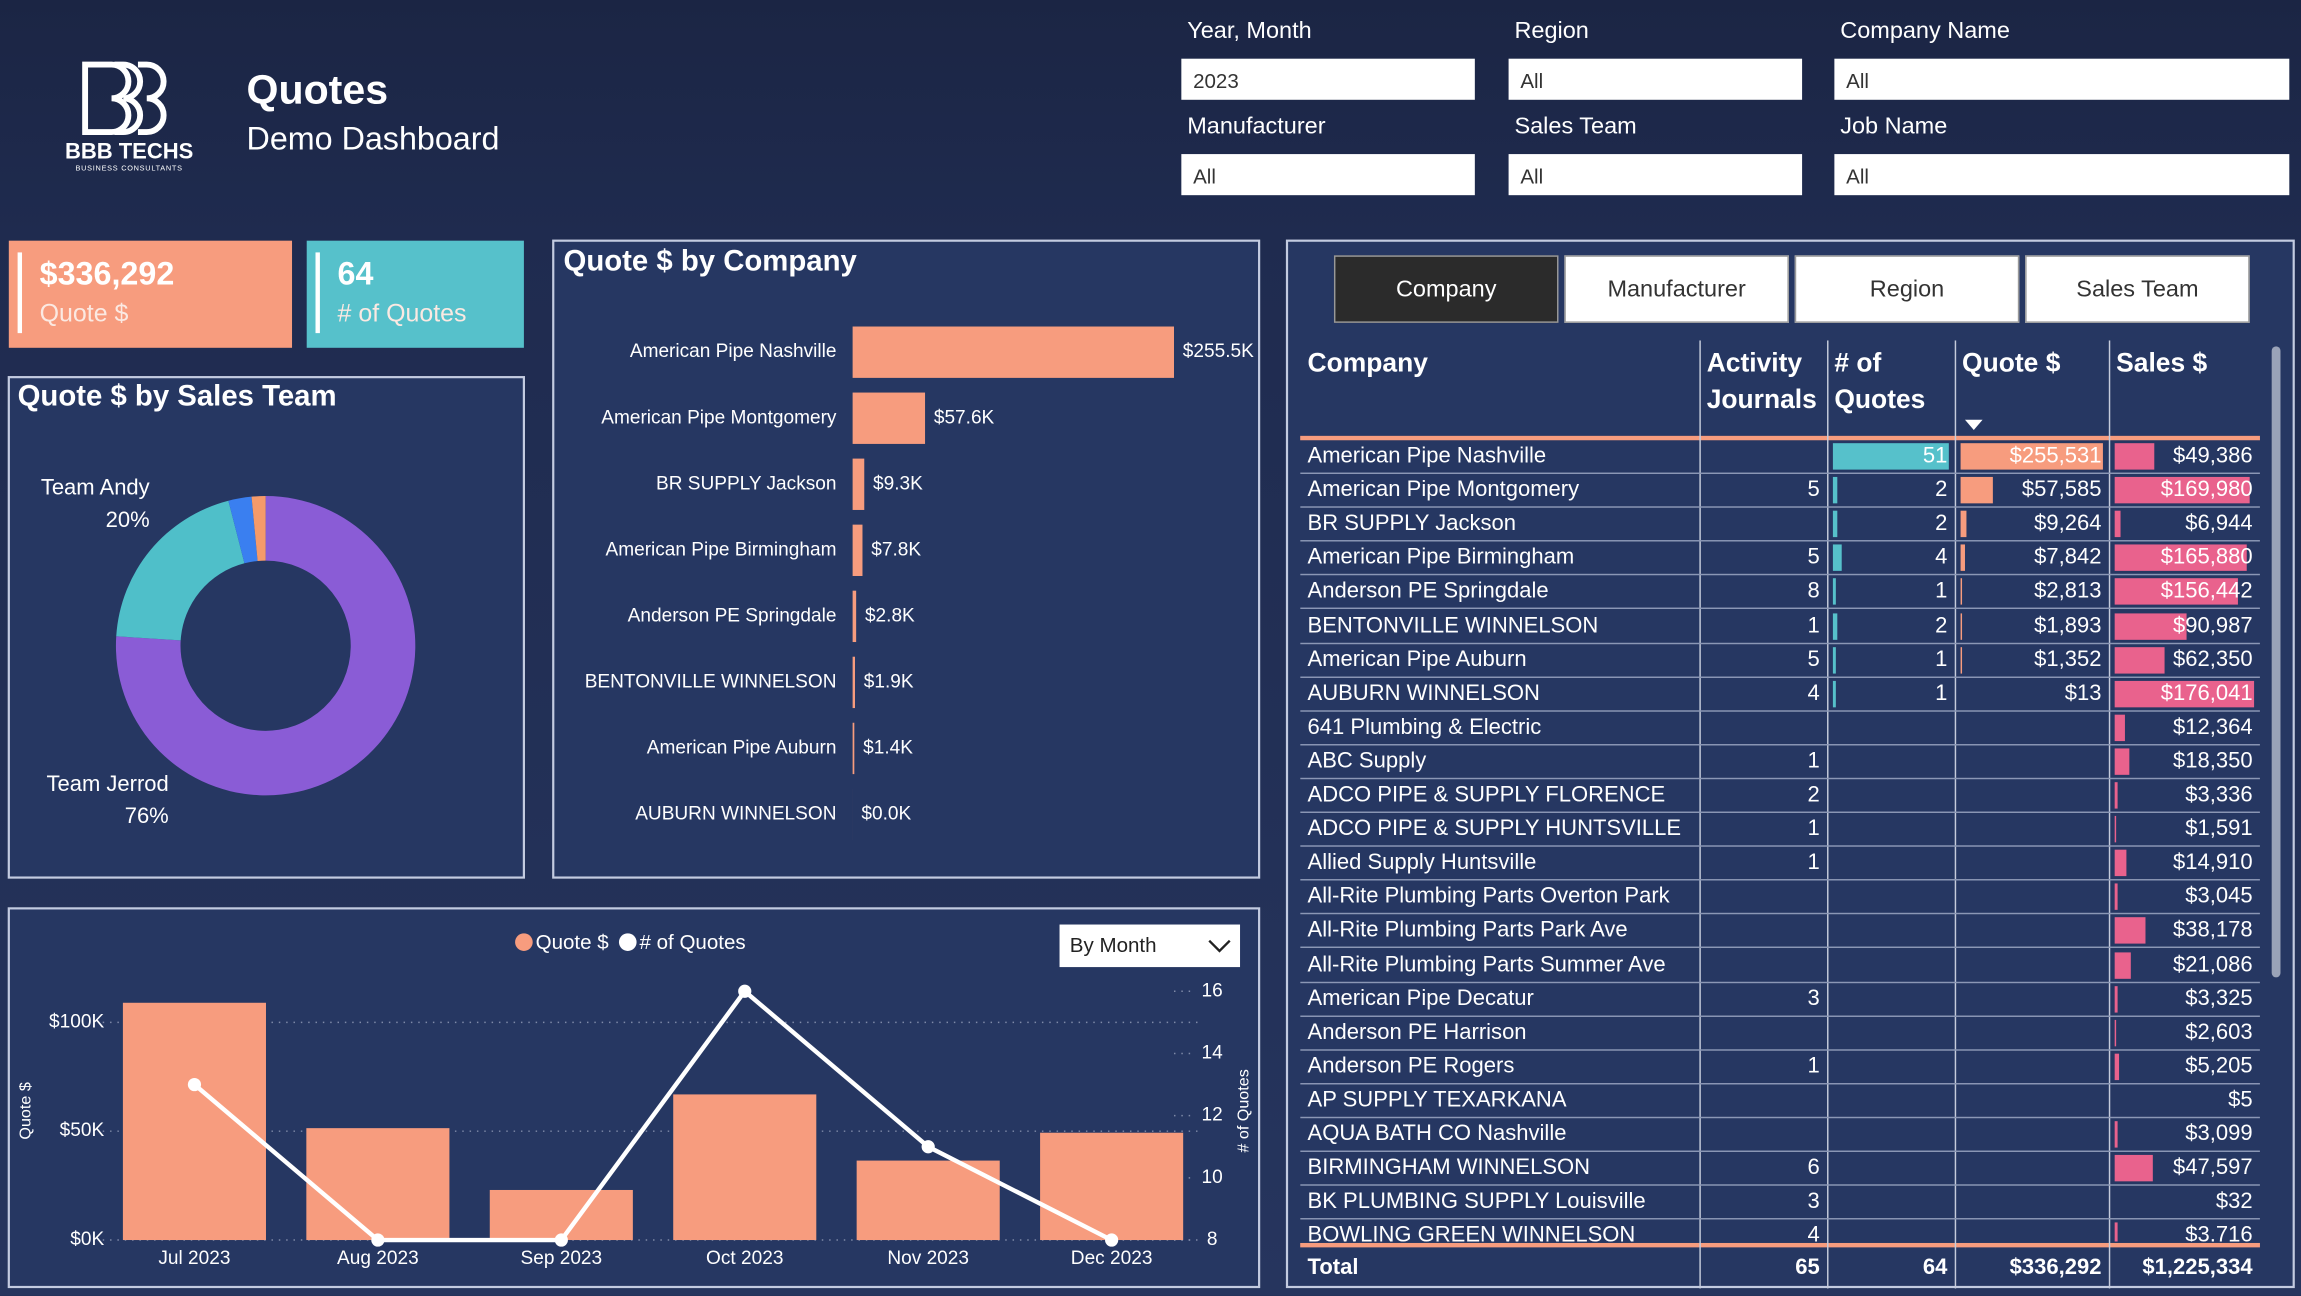 The image size is (2301, 1296). Describe the element at coordinates (1941, 523) in the screenshot. I see `cell-text: 2` at that location.